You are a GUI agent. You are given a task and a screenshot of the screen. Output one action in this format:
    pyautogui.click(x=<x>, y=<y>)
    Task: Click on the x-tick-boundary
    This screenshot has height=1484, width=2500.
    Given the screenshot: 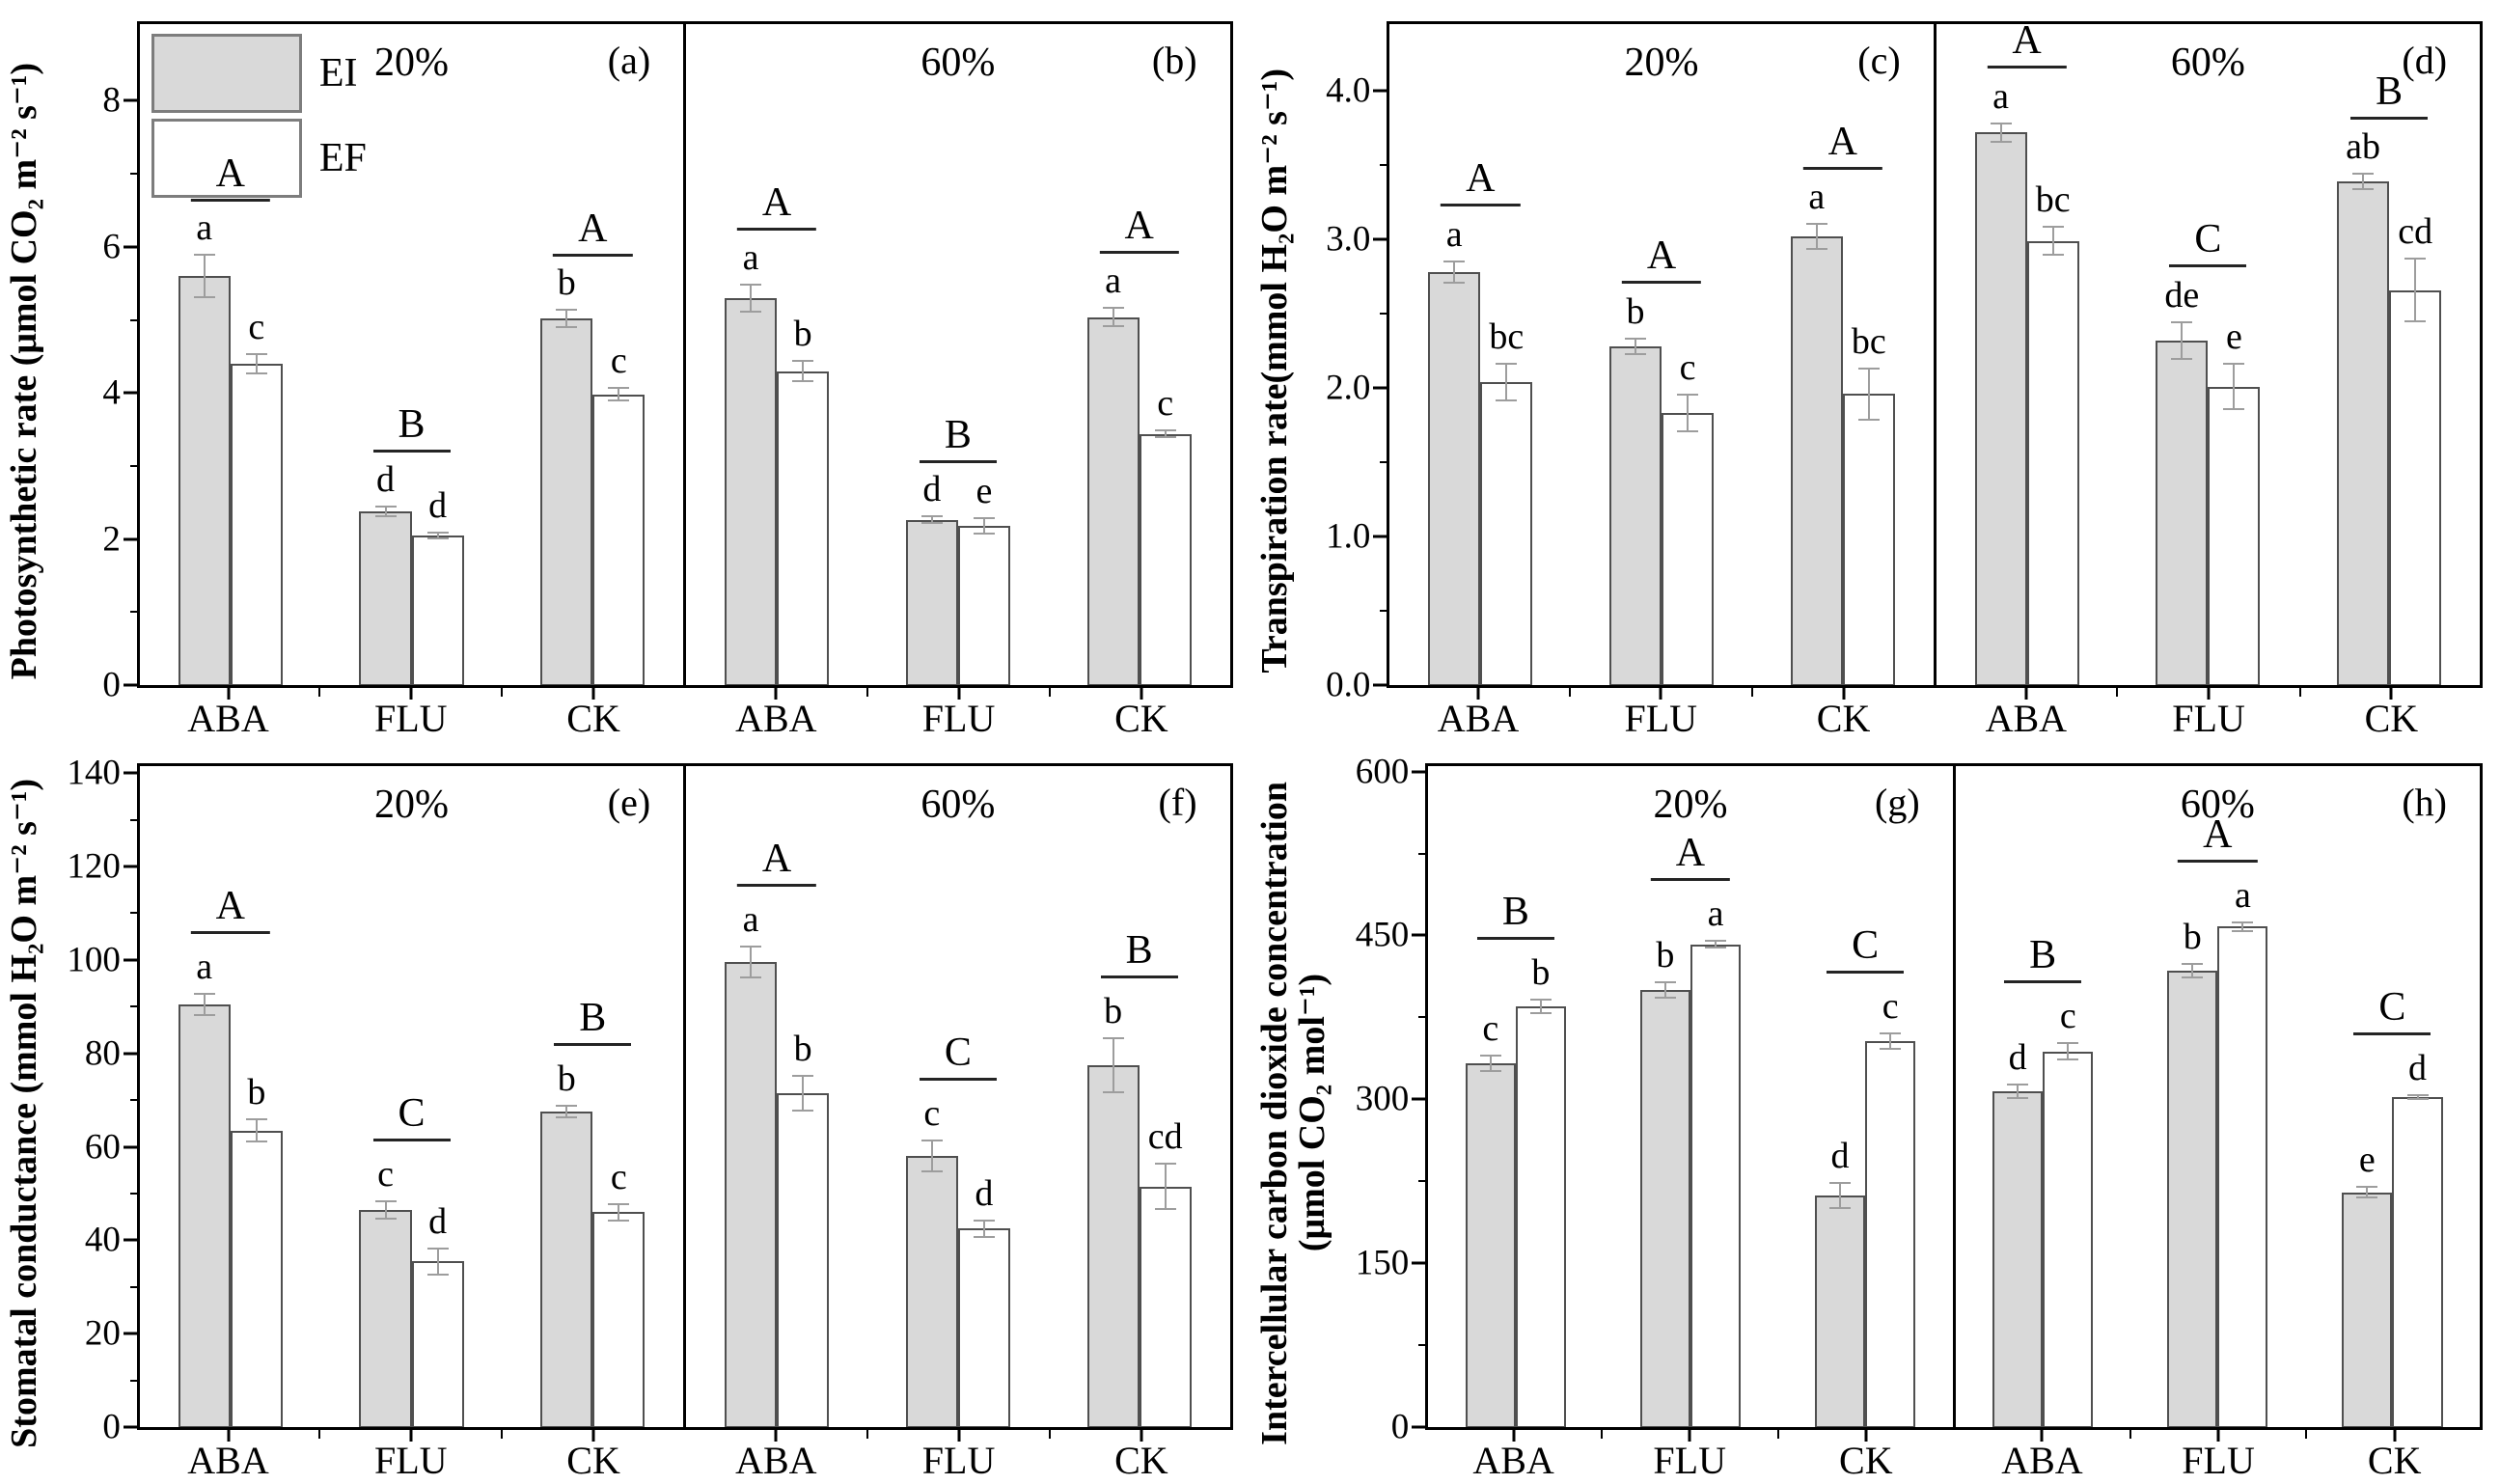 What is the action you would take?
    pyautogui.click(x=866, y=1434)
    